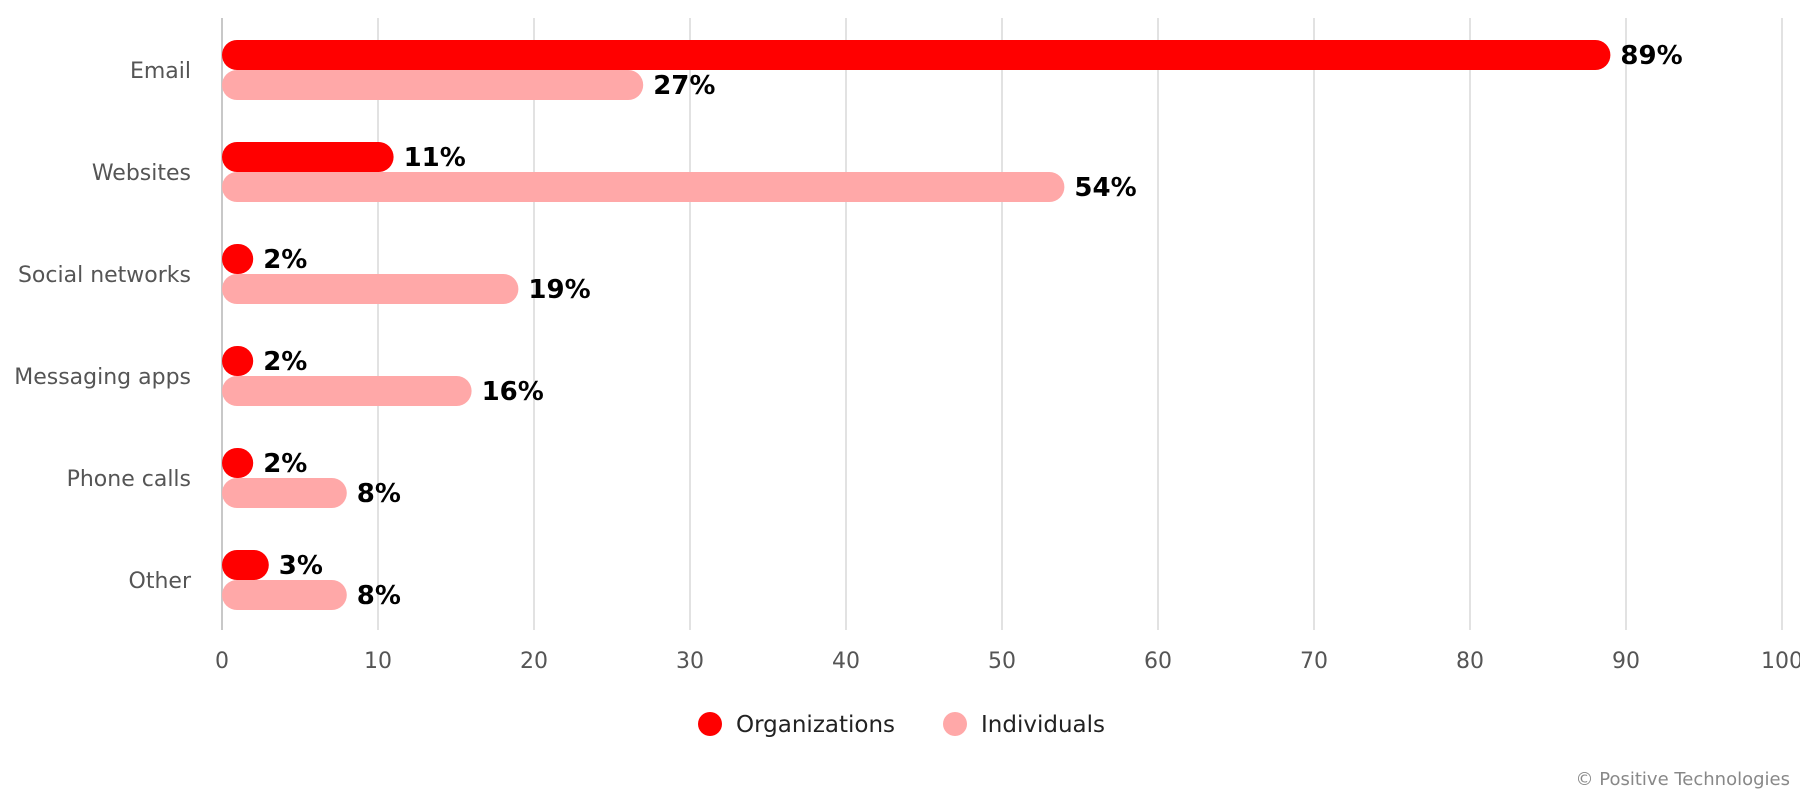  What do you see at coordinates (690, 661) in the screenshot?
I see `x-tick-label: 30` at bounding box center [690, 661].